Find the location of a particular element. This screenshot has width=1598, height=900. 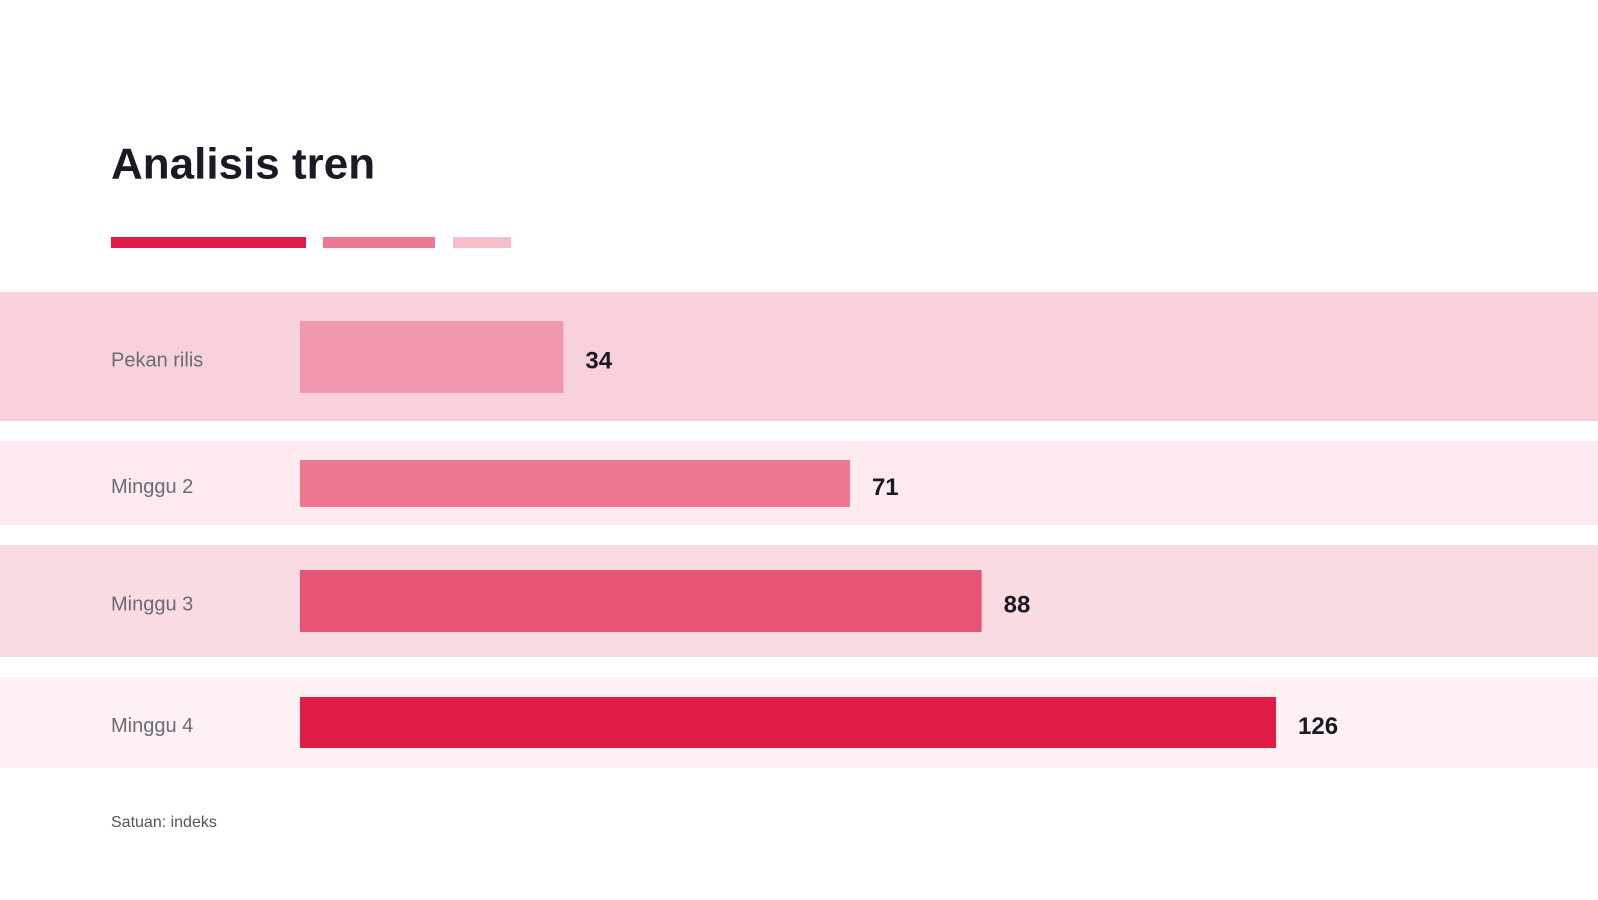

value-label: 34 is located at coordinates (598, 360).